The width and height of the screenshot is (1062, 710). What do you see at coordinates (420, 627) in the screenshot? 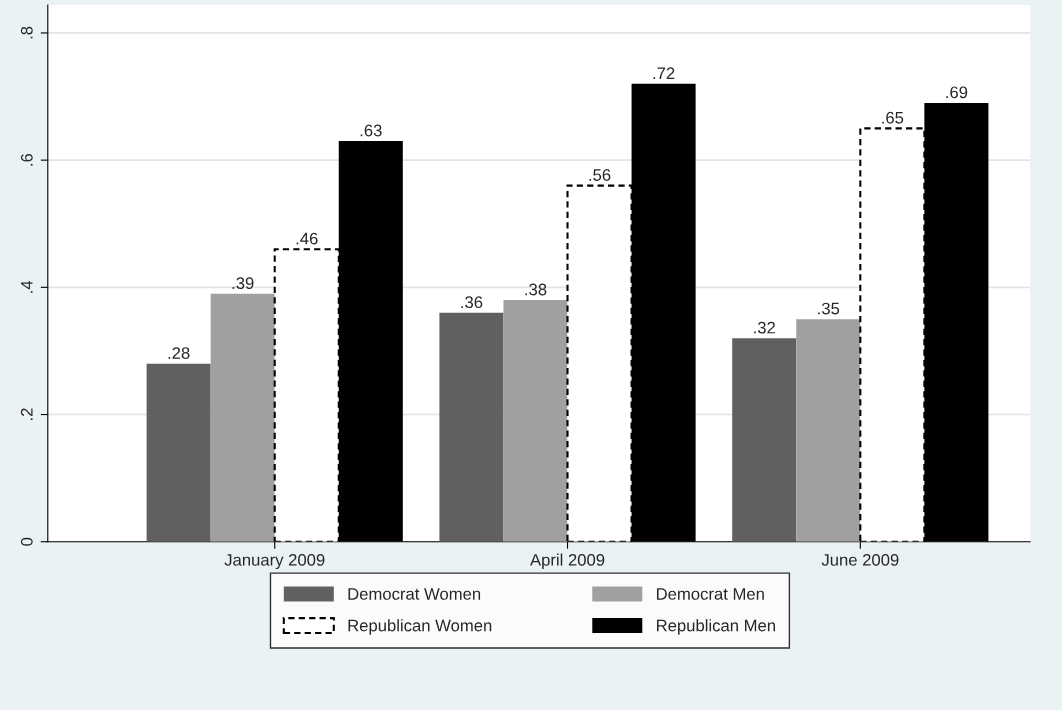
I see `legend-label: Republican Women` at bounding box center [420, 627].